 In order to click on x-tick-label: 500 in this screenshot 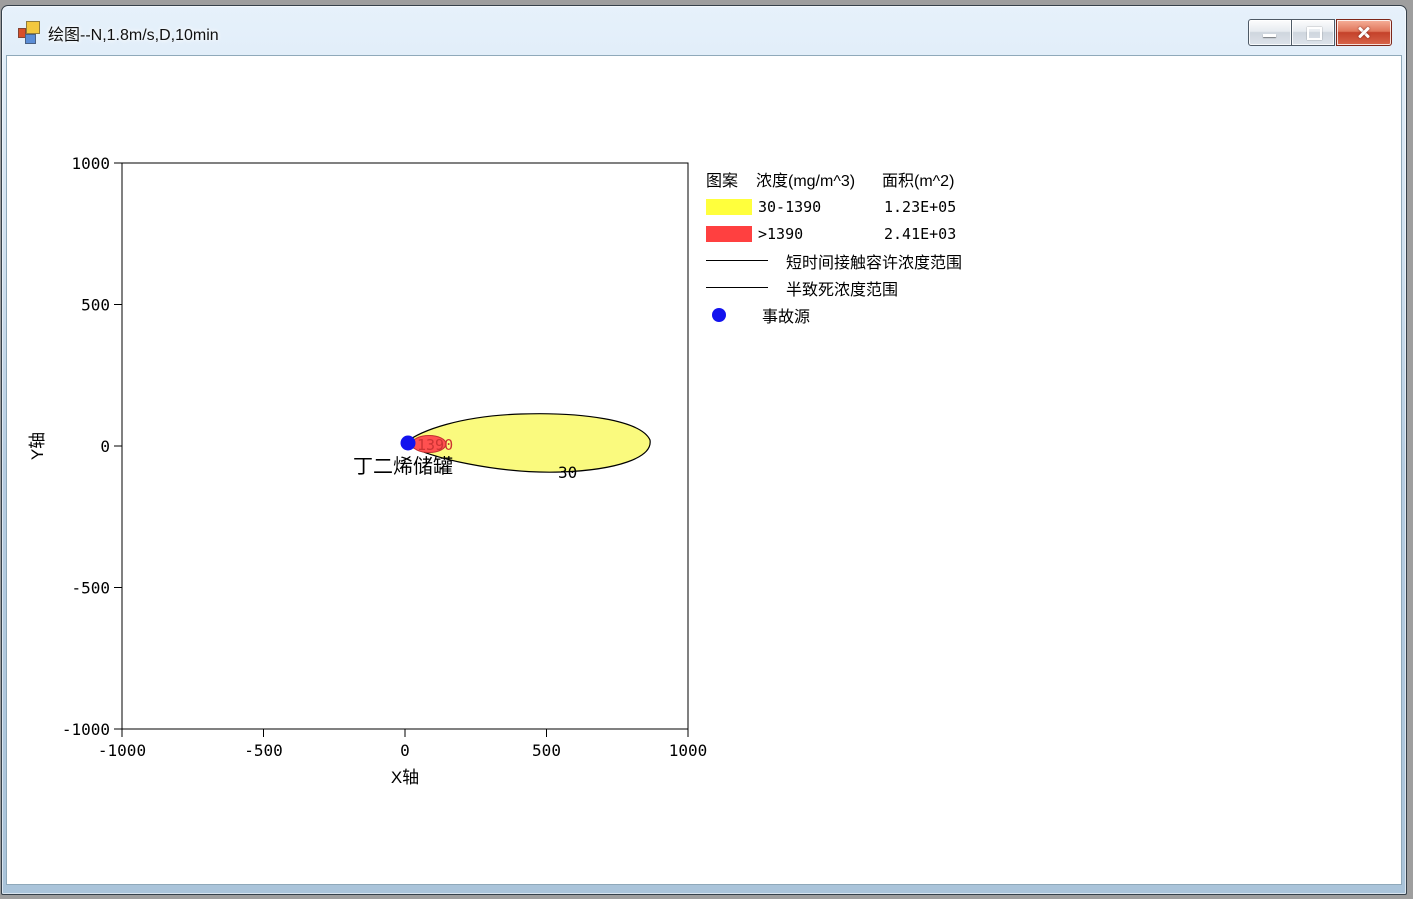, I will do `click(546, 750)`.